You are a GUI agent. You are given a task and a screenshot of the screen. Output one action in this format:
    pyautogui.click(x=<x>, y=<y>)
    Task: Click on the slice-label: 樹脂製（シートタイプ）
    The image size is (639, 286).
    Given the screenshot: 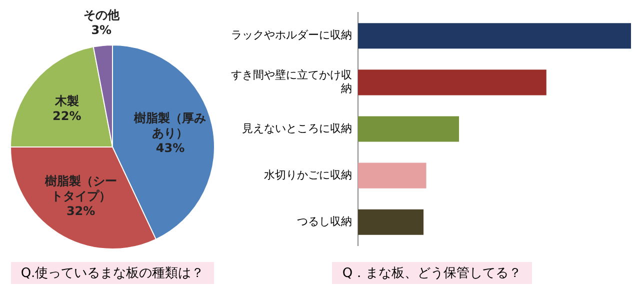 What is the action you would take?
    pyautogui.click(x=80, y=189)
    